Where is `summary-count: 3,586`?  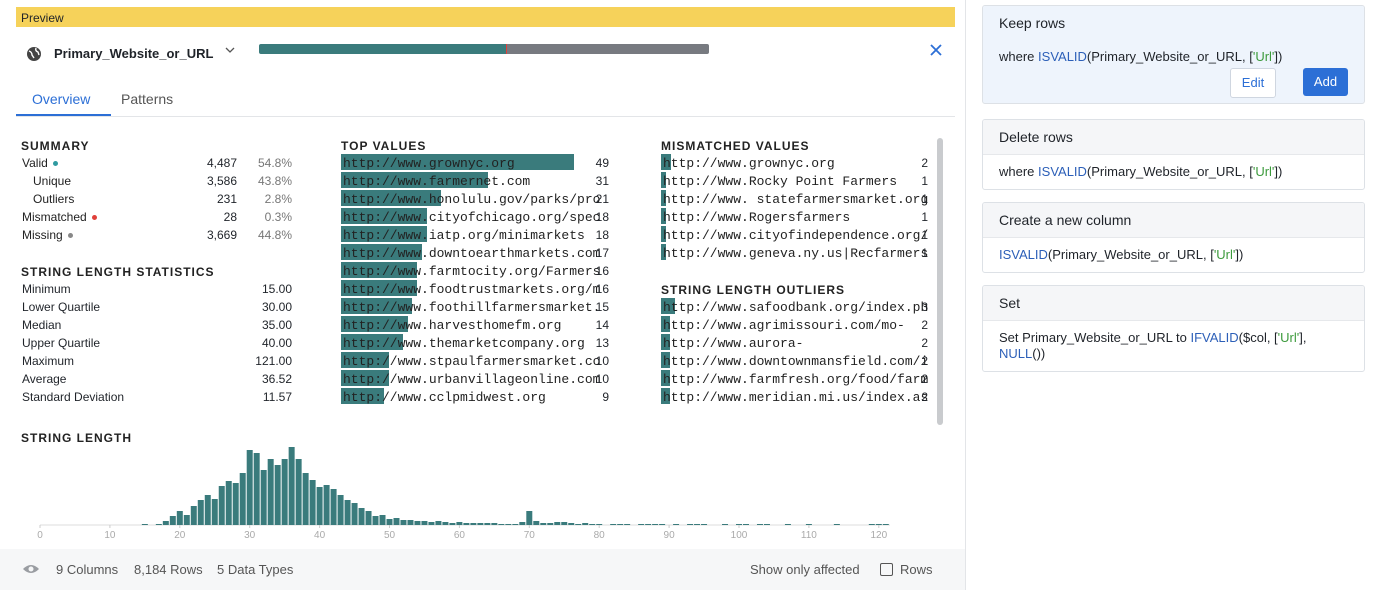 summary-count: 3,586 is located at coordinates (221, 181).